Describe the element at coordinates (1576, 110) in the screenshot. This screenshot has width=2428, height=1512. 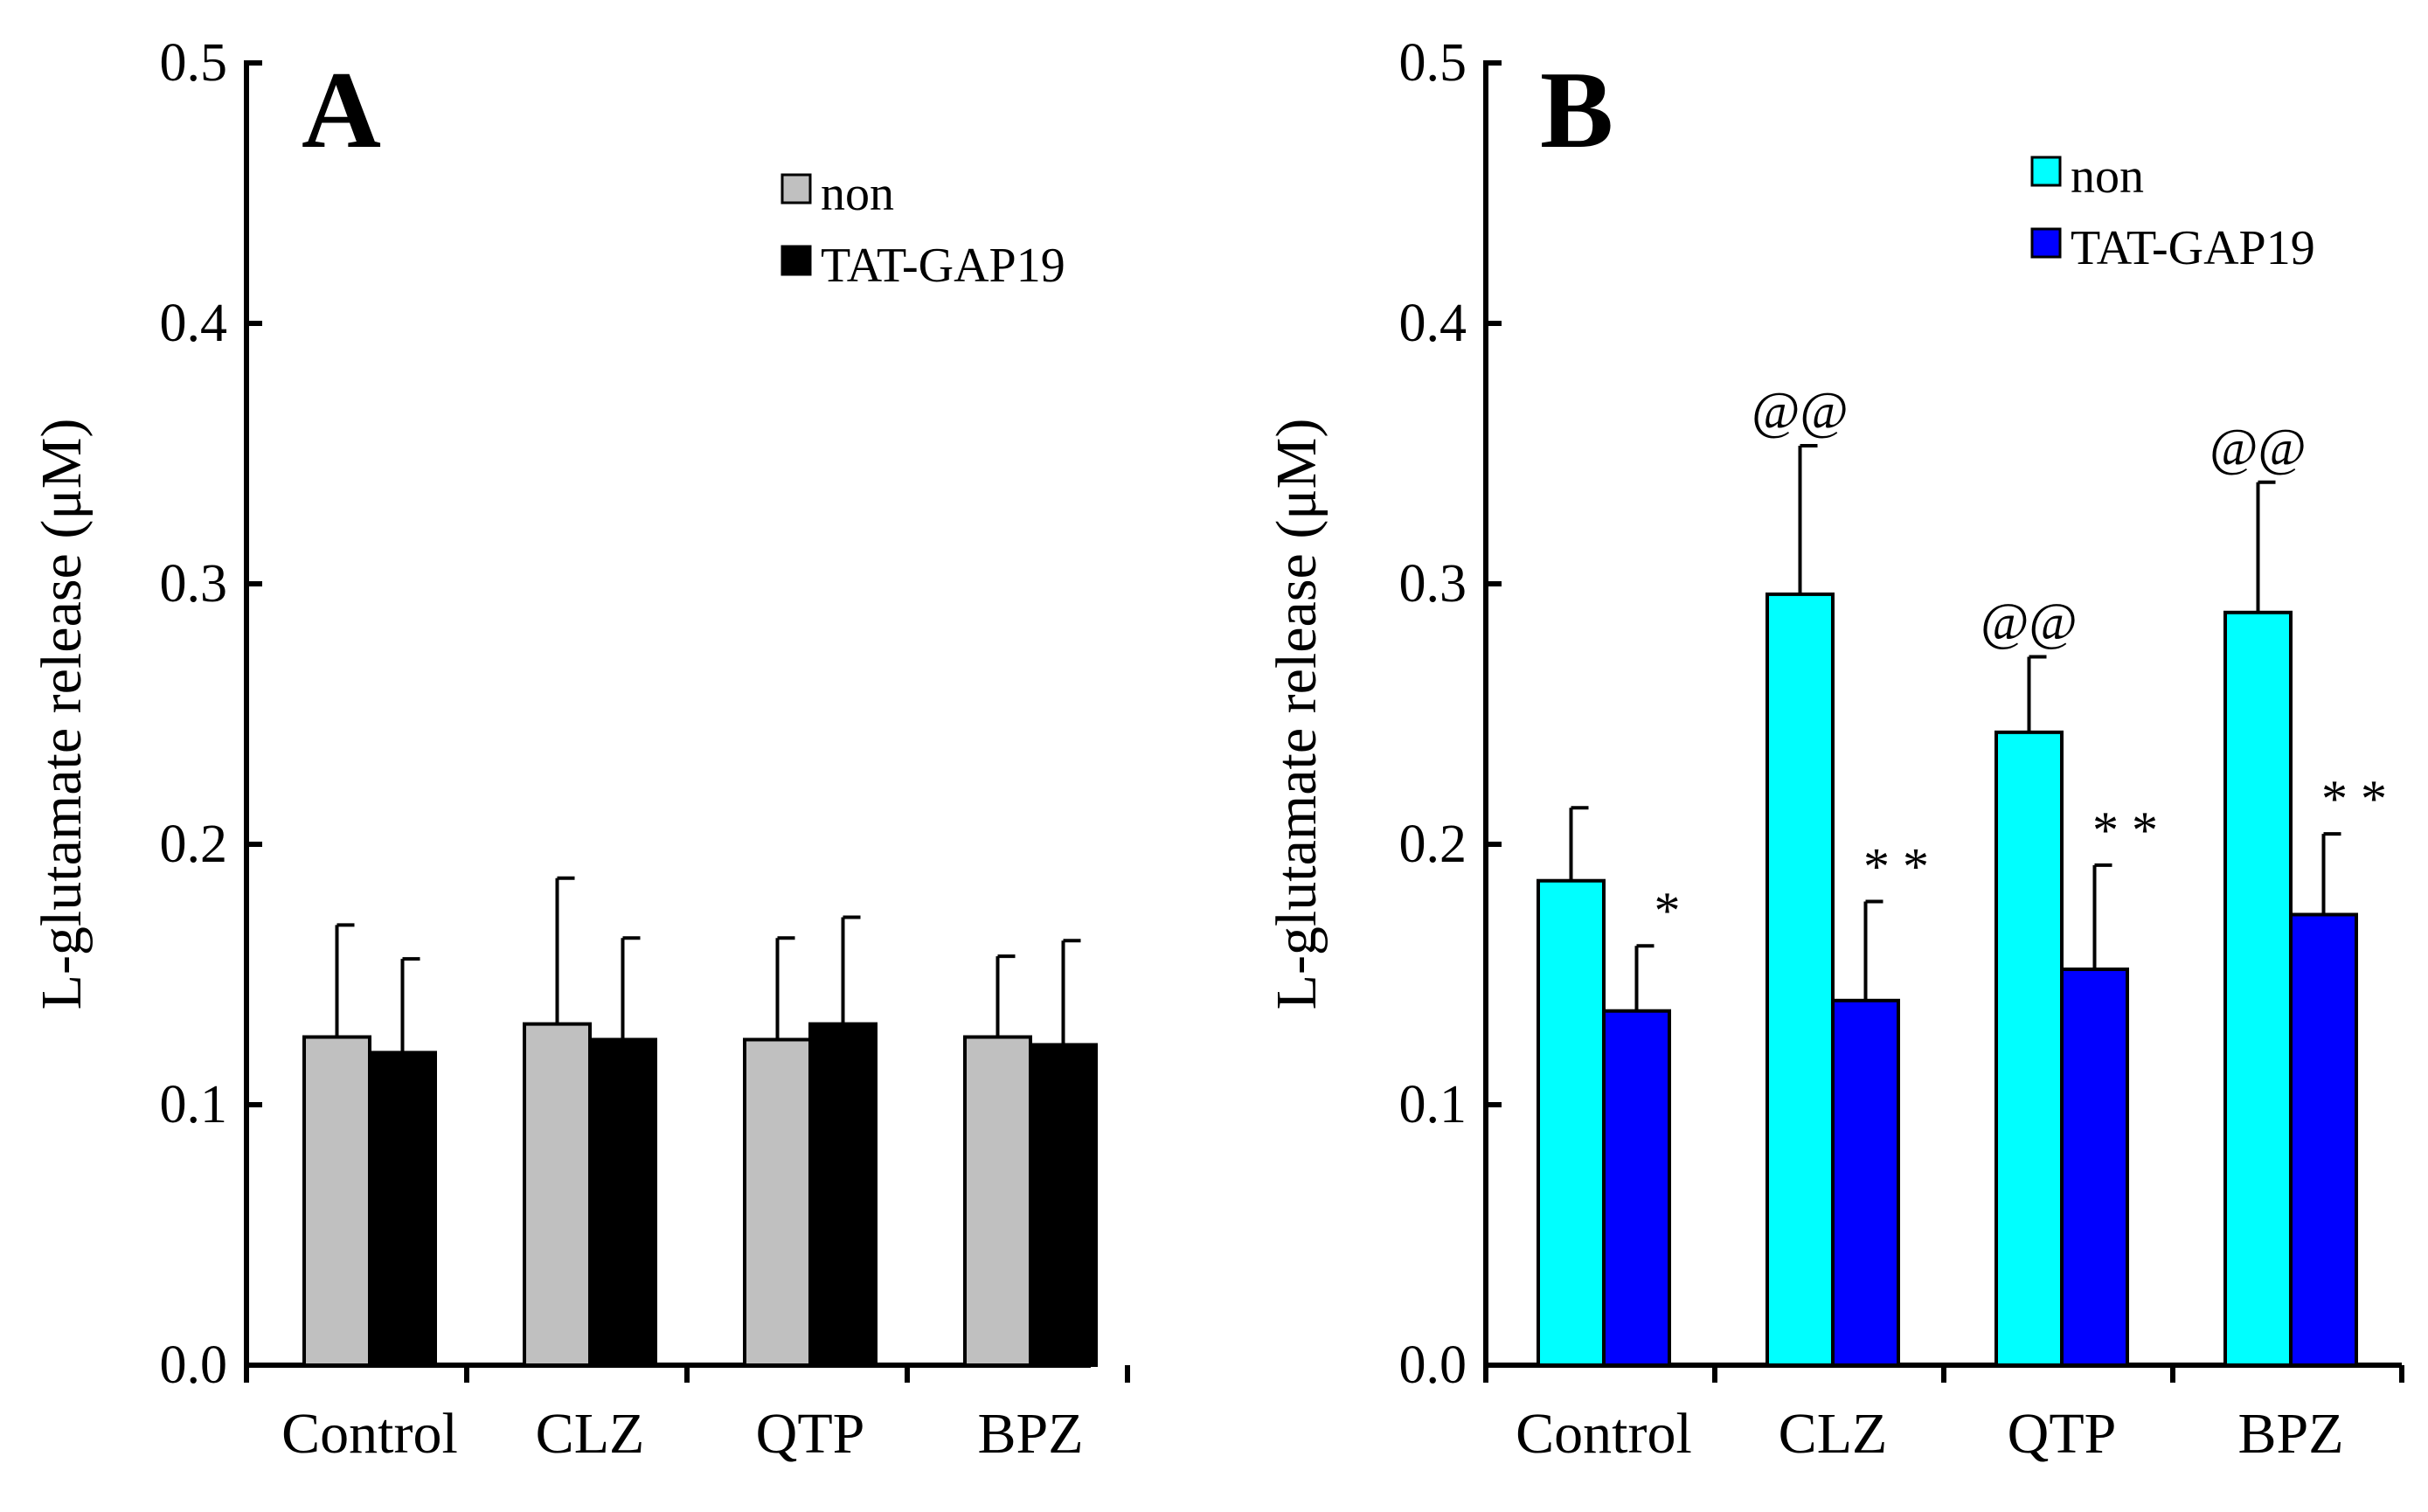
I see `panel-letter: B` at that location.